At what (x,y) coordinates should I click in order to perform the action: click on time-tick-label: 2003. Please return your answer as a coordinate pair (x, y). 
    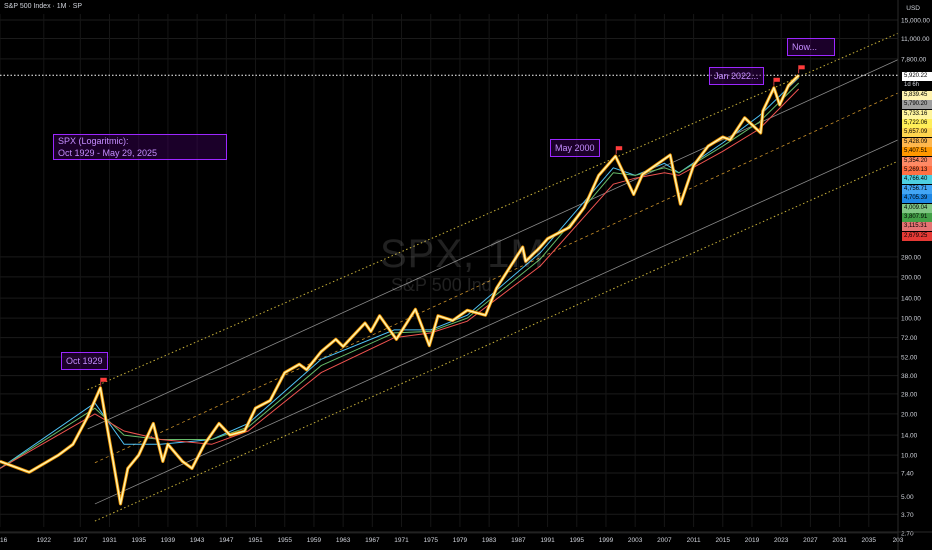
    Looking at the image, I should click on (635, 540).